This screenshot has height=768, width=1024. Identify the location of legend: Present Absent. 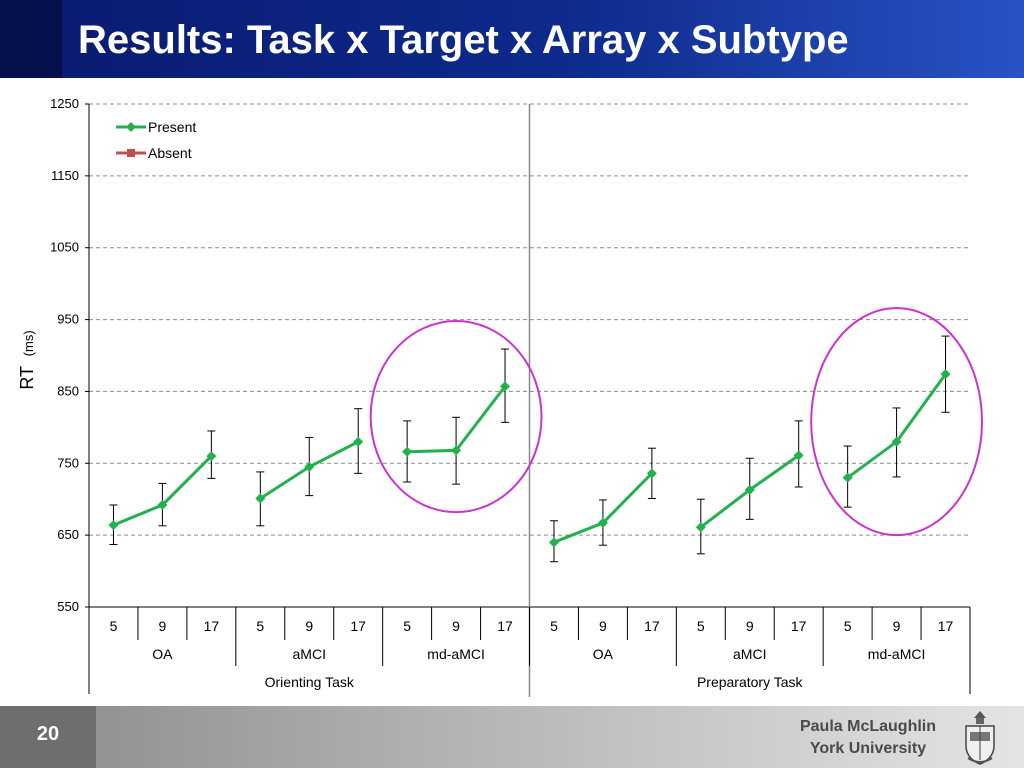
(156, 140).